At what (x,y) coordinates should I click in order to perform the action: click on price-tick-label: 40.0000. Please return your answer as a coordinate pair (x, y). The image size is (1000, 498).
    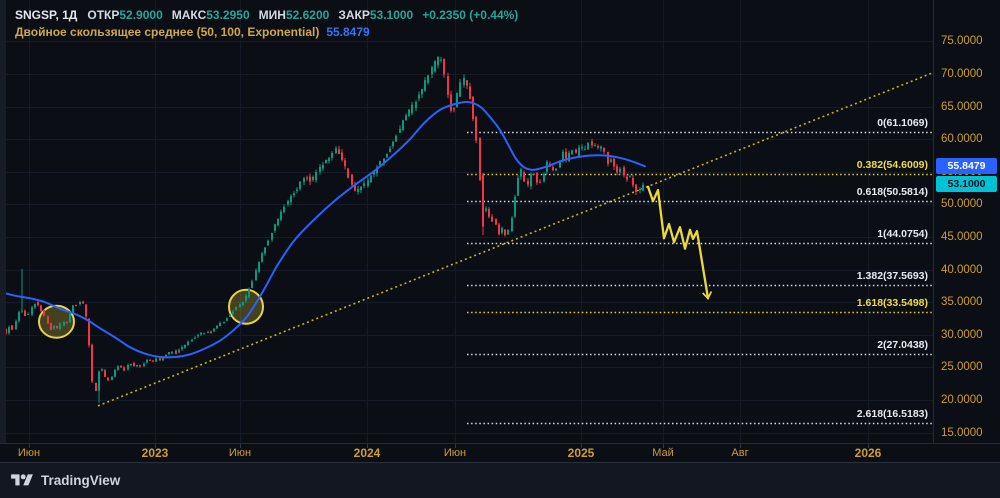
    Looking at the image, I should click on (962, 269).